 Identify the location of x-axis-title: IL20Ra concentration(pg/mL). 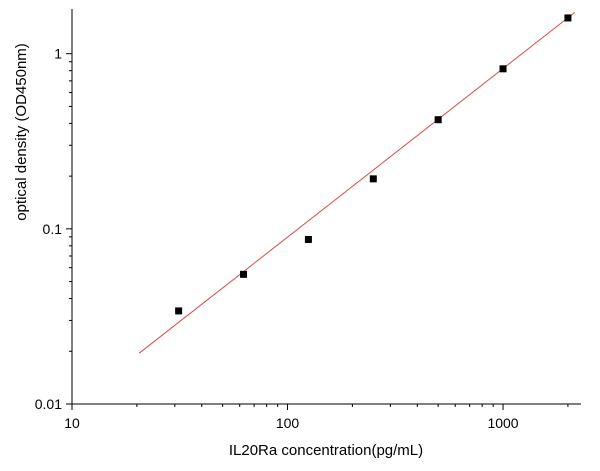
(326, 450).